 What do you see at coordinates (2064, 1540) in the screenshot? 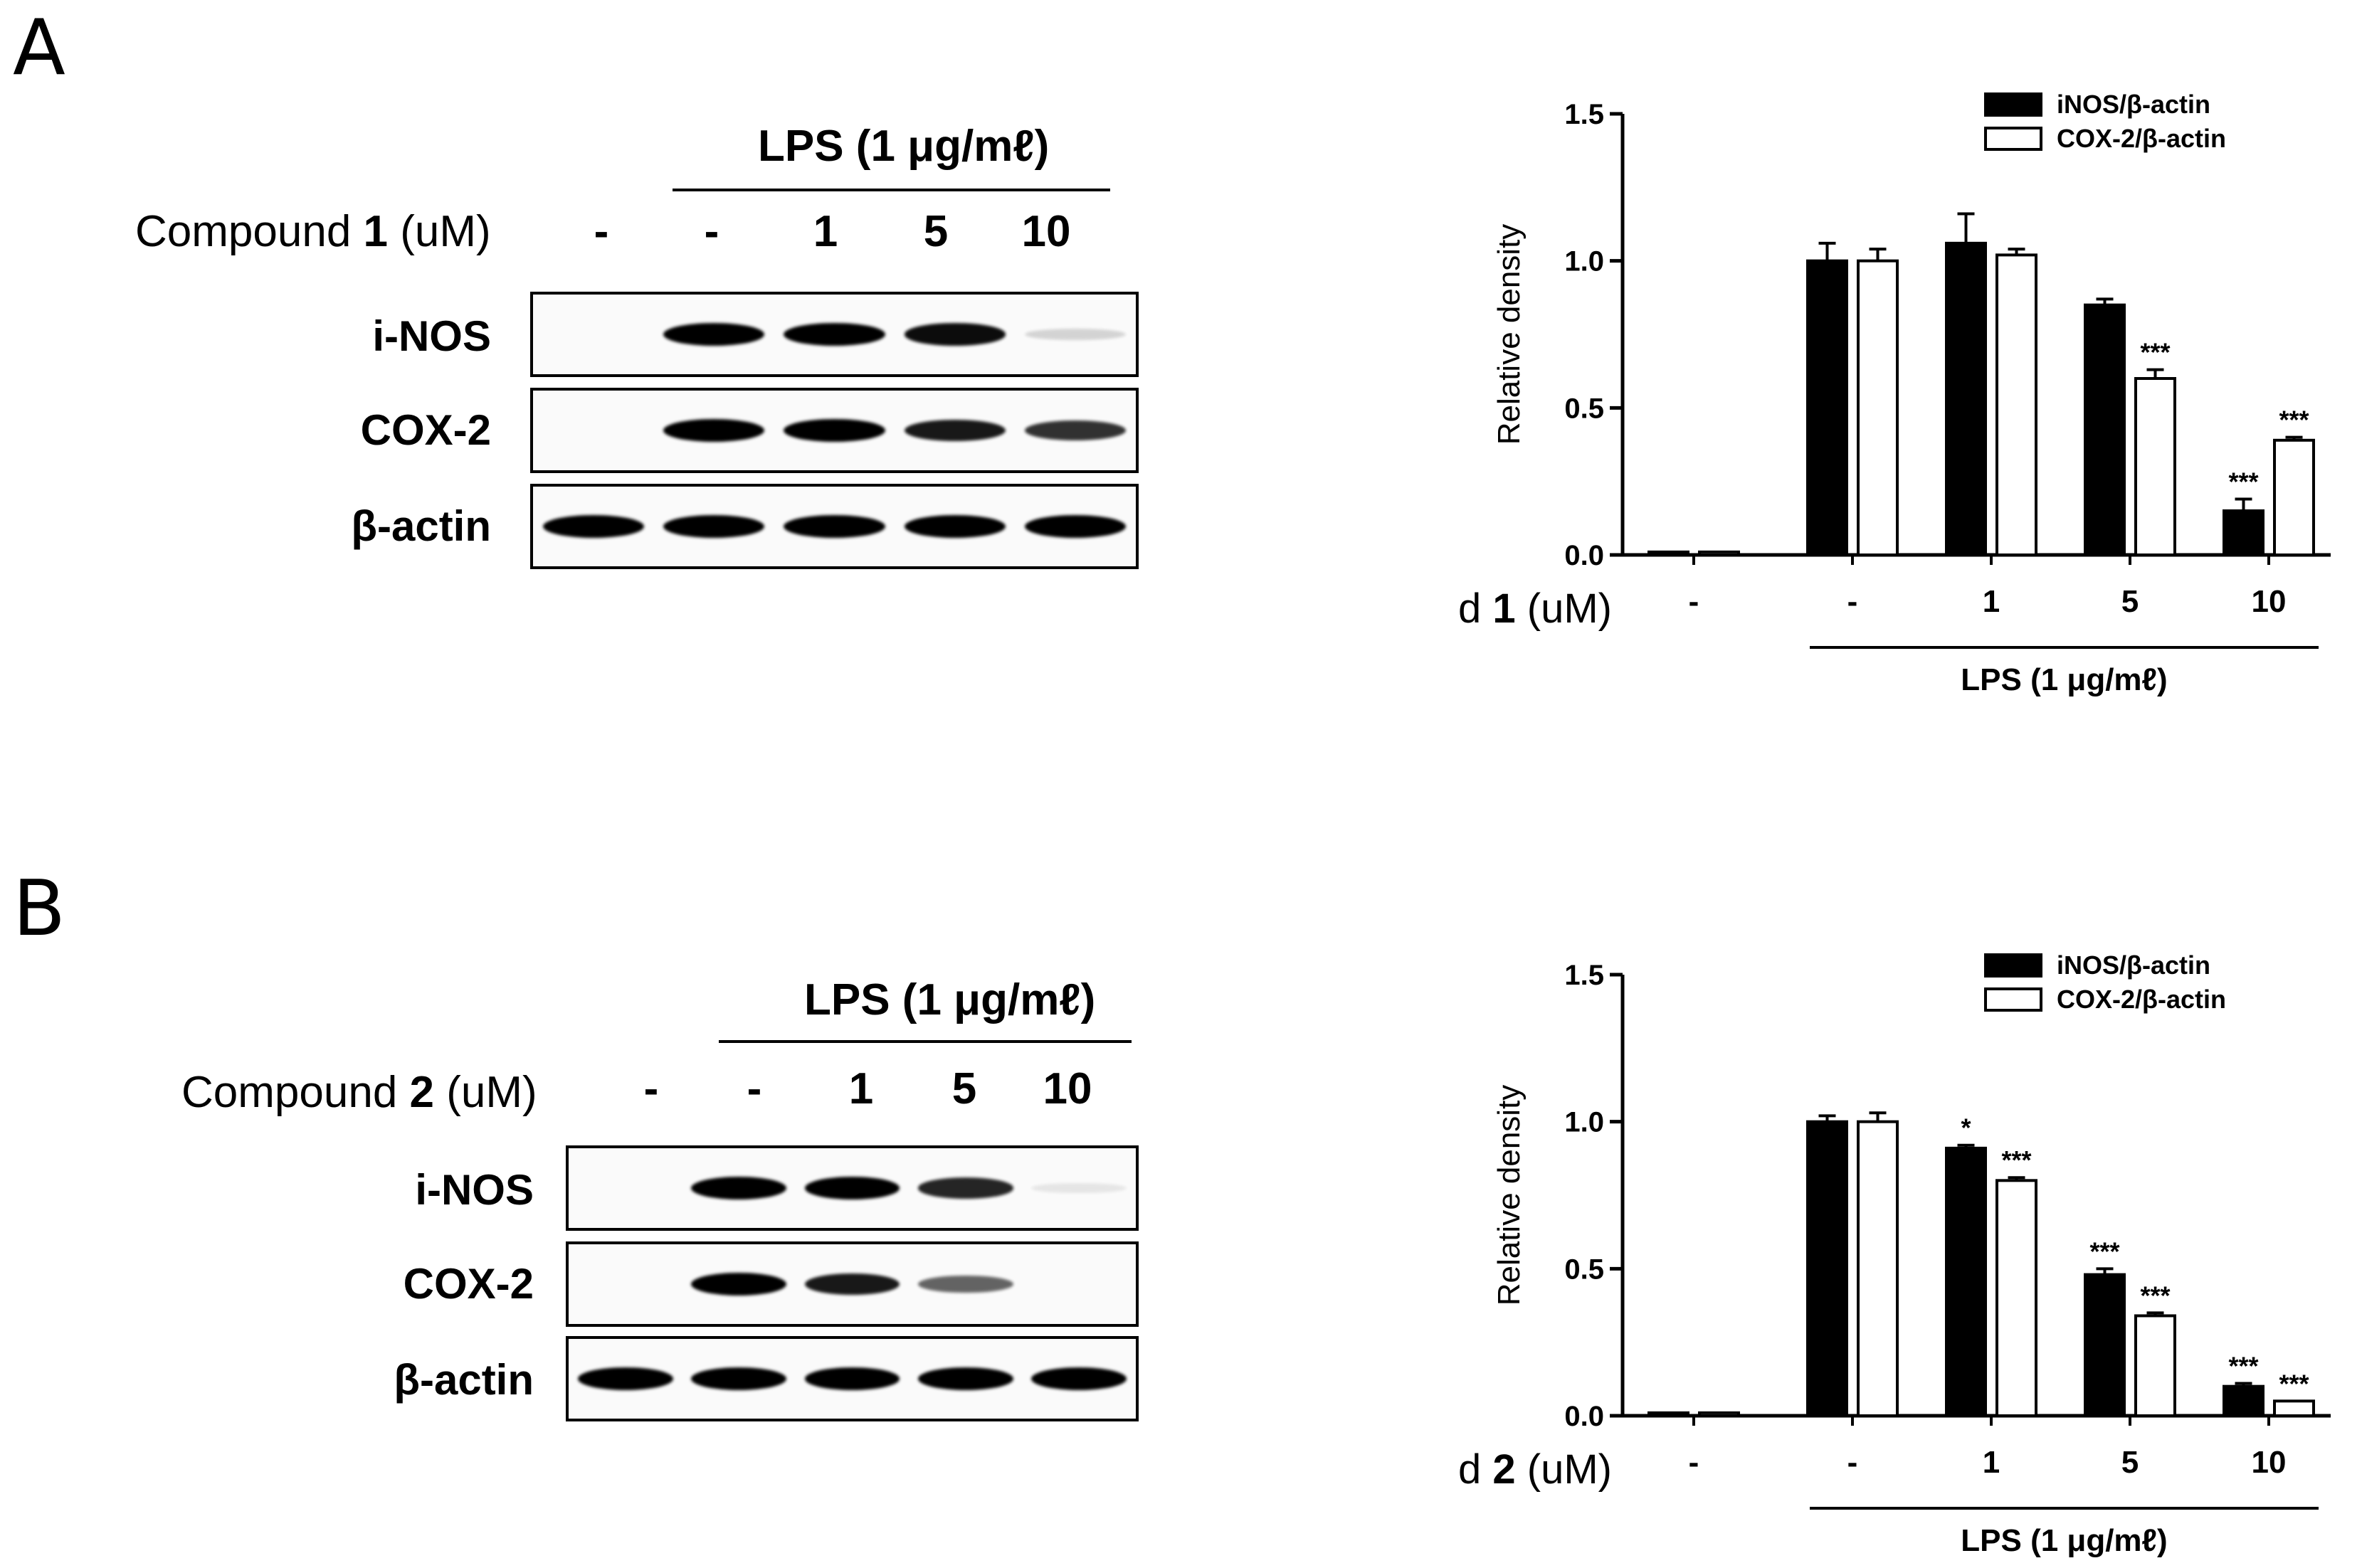
I see `lps-group-label: LPS (1 μg/mℓ)` at bounding box center [2064, 1540].